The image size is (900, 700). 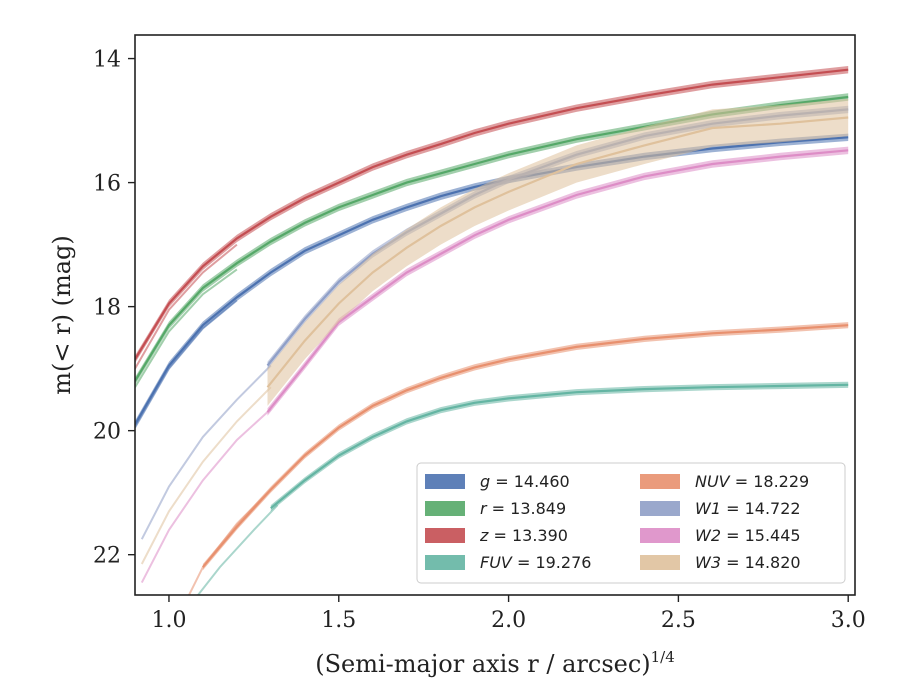 What do you see at coordinates (107, 60) in the screenshot?
I see `y-tick-label: 14` at bounding box center [107, 60].